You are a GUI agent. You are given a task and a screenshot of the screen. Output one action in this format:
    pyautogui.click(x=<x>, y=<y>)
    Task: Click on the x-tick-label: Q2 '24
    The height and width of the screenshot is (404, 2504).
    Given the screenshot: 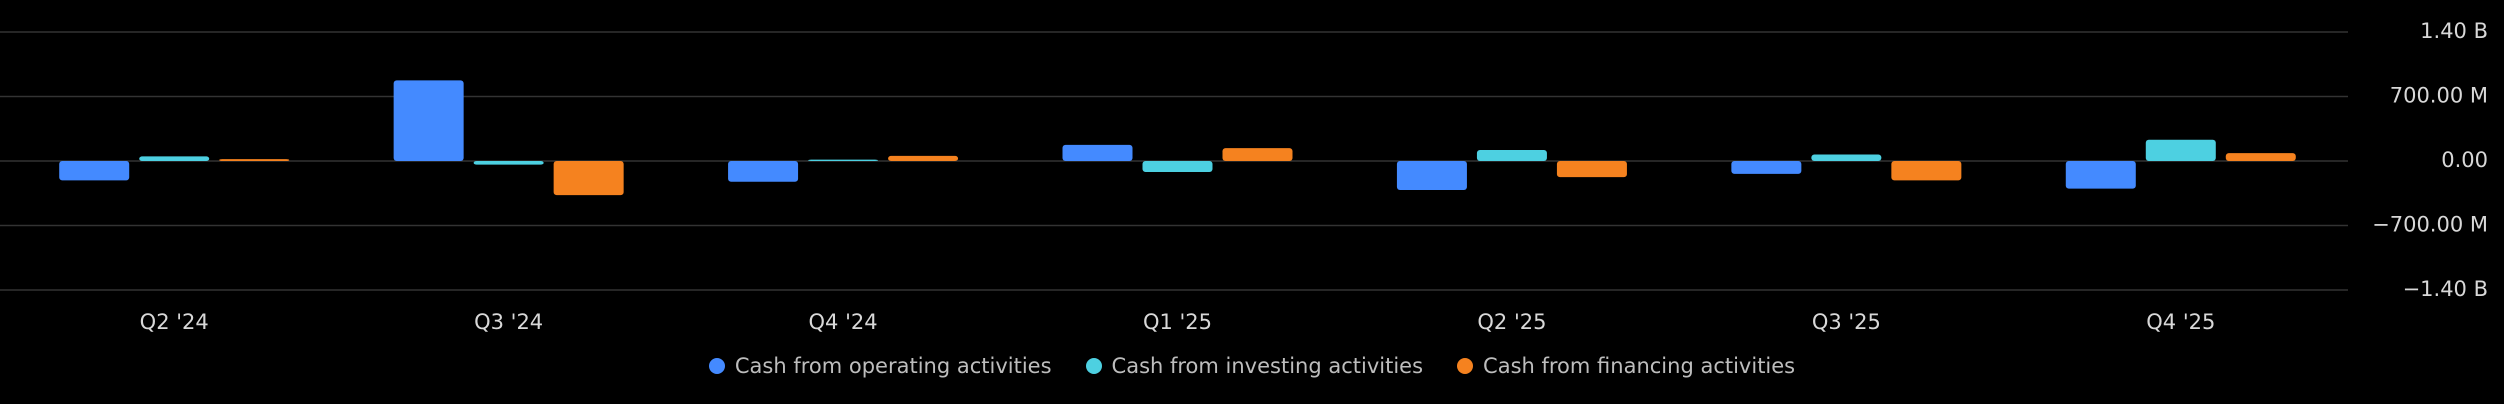 What is the action you would take?
    pyautogui.click(x=174, y=322)
    